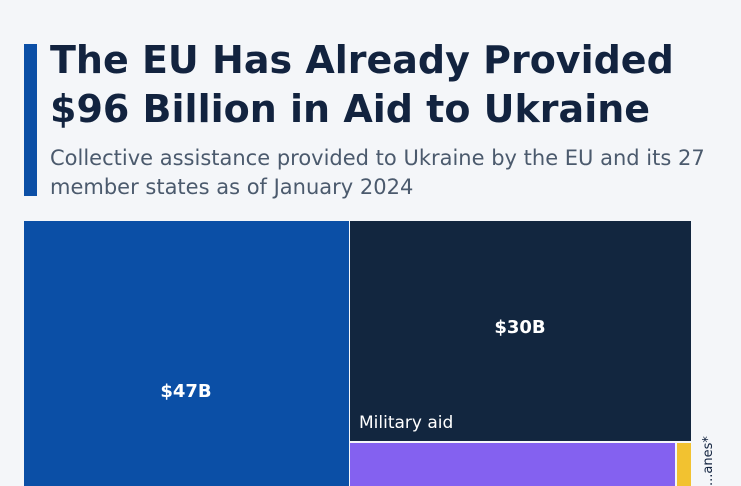 The height and width of the screenshot is (486, 741). Describe the element at coordinates (406, 423) in the screenshot. I see `military-category-label: Military aid` at that location.